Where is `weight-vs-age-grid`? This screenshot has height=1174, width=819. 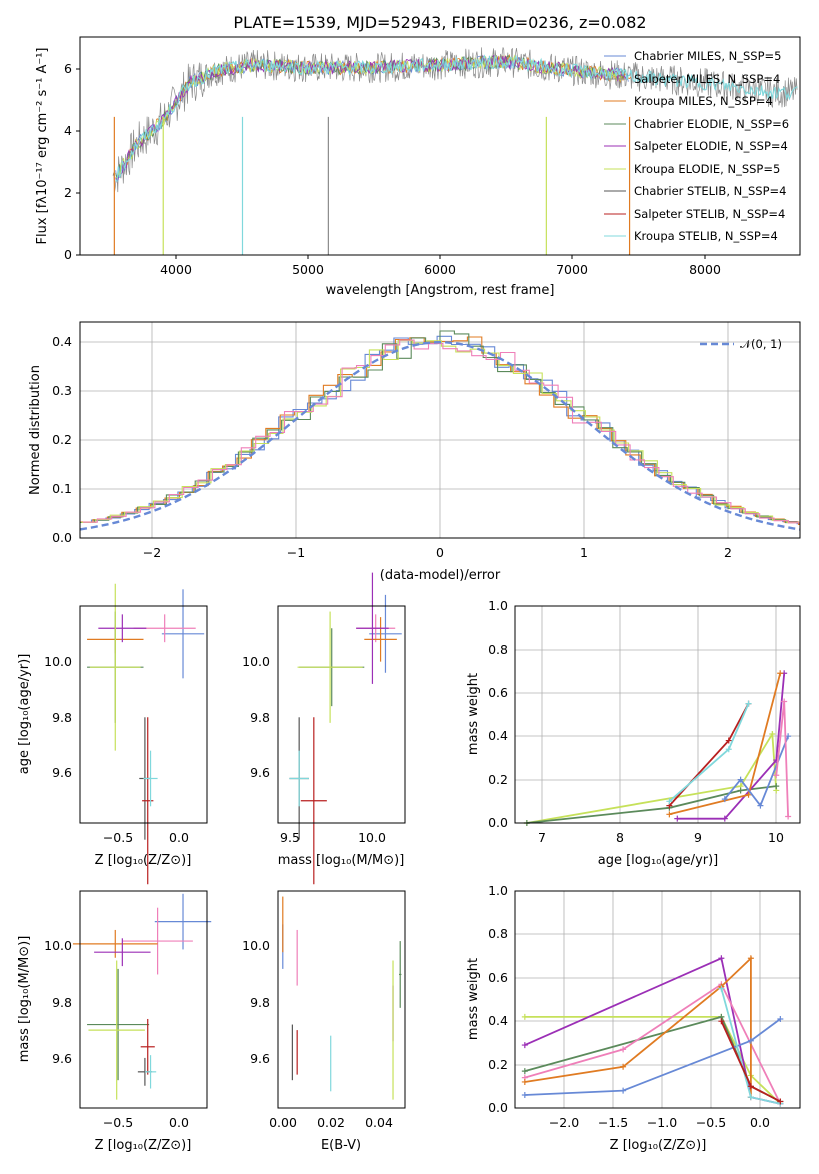
weight-vs-age-grid is located at coordinates (657, 714).